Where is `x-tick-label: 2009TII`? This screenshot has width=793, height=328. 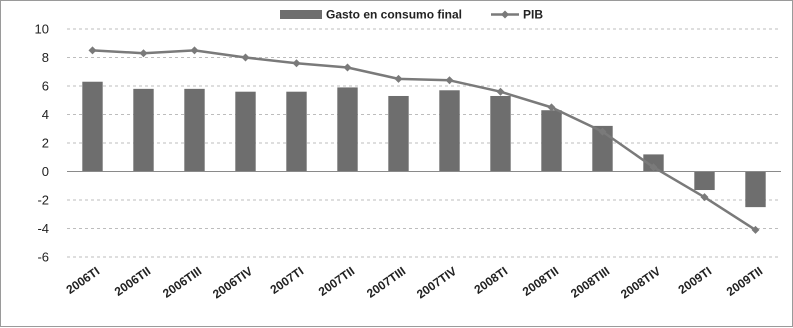
x-tick-label: 2009TII is located at coordinates (744, 281).